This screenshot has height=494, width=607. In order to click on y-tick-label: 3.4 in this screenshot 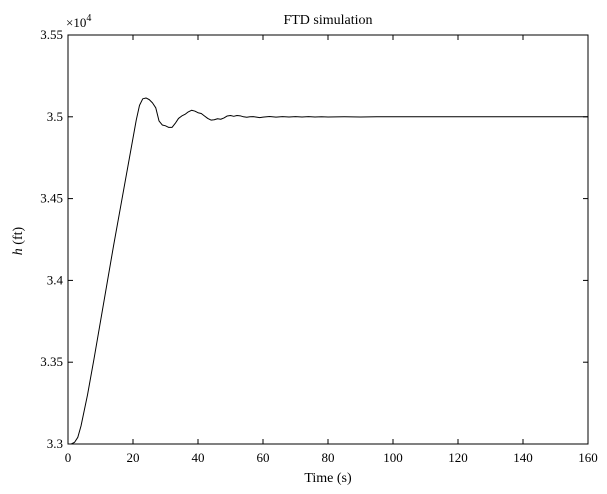, I will do `click(55, 279)`.